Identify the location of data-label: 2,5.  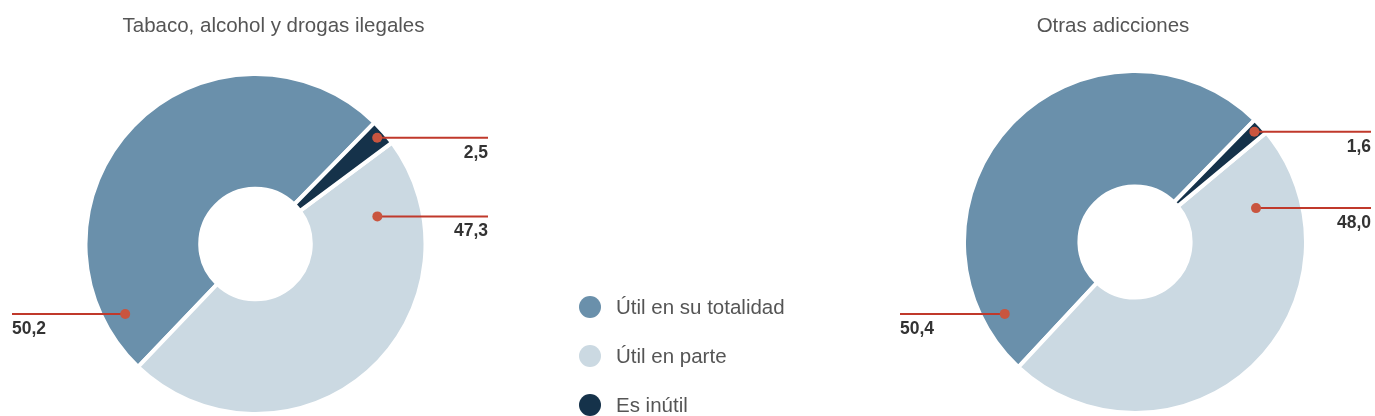
(476, 151).